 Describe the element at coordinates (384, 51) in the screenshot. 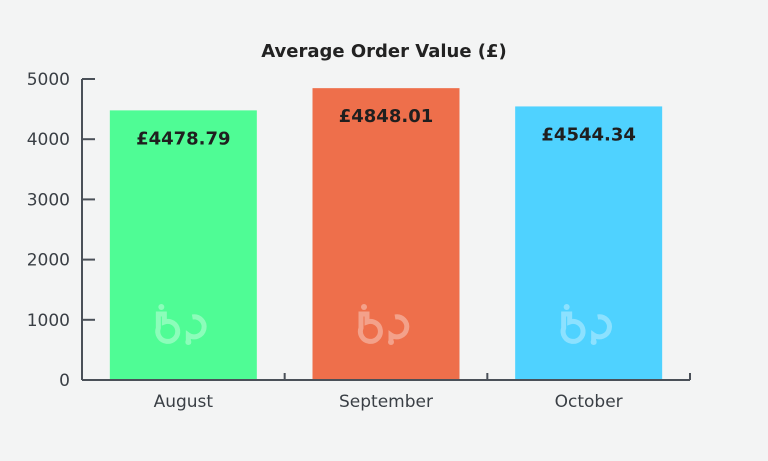

I see `chart-title: Average Order Value (£)` at that location.